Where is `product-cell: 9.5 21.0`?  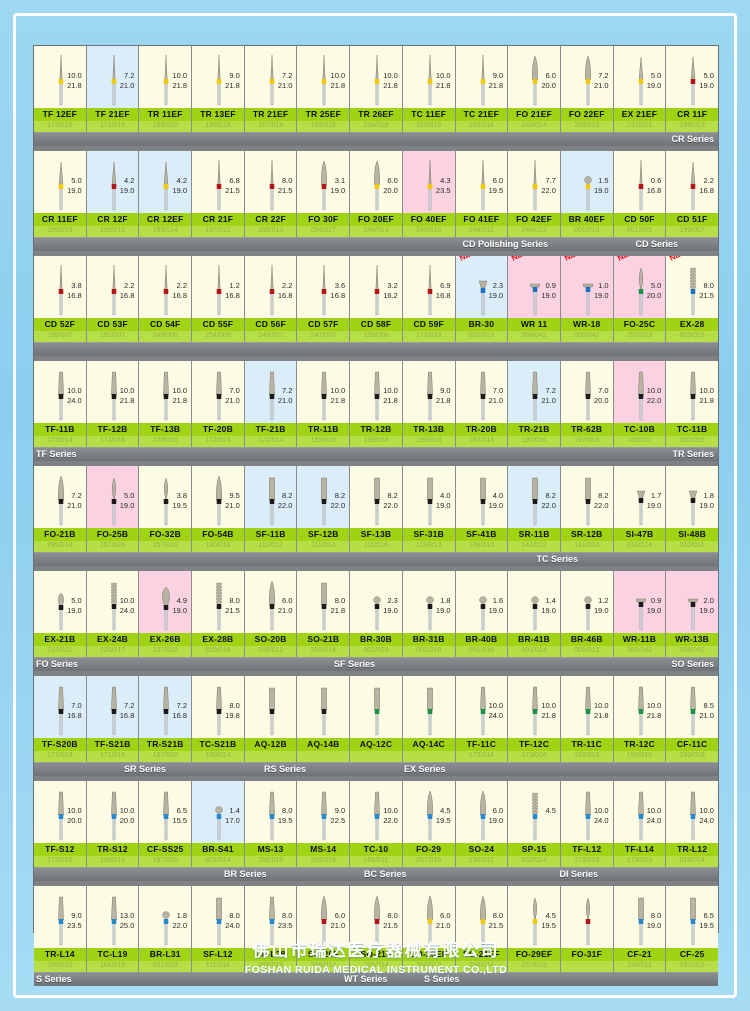
product-cell: 9.5 21.0 is located at coordinates (218, 497).